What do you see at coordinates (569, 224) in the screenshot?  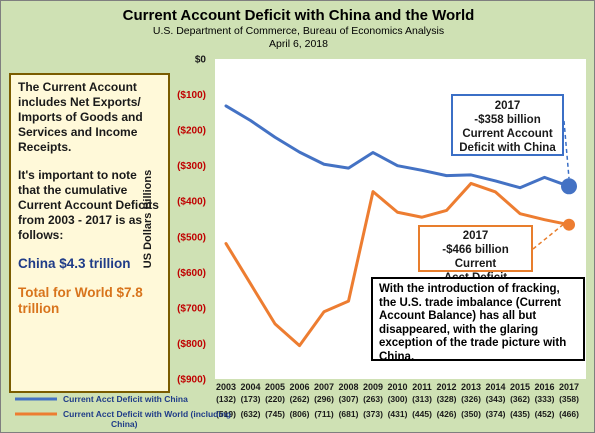 I see `end-marker-world` at bounding box center [569, 224].